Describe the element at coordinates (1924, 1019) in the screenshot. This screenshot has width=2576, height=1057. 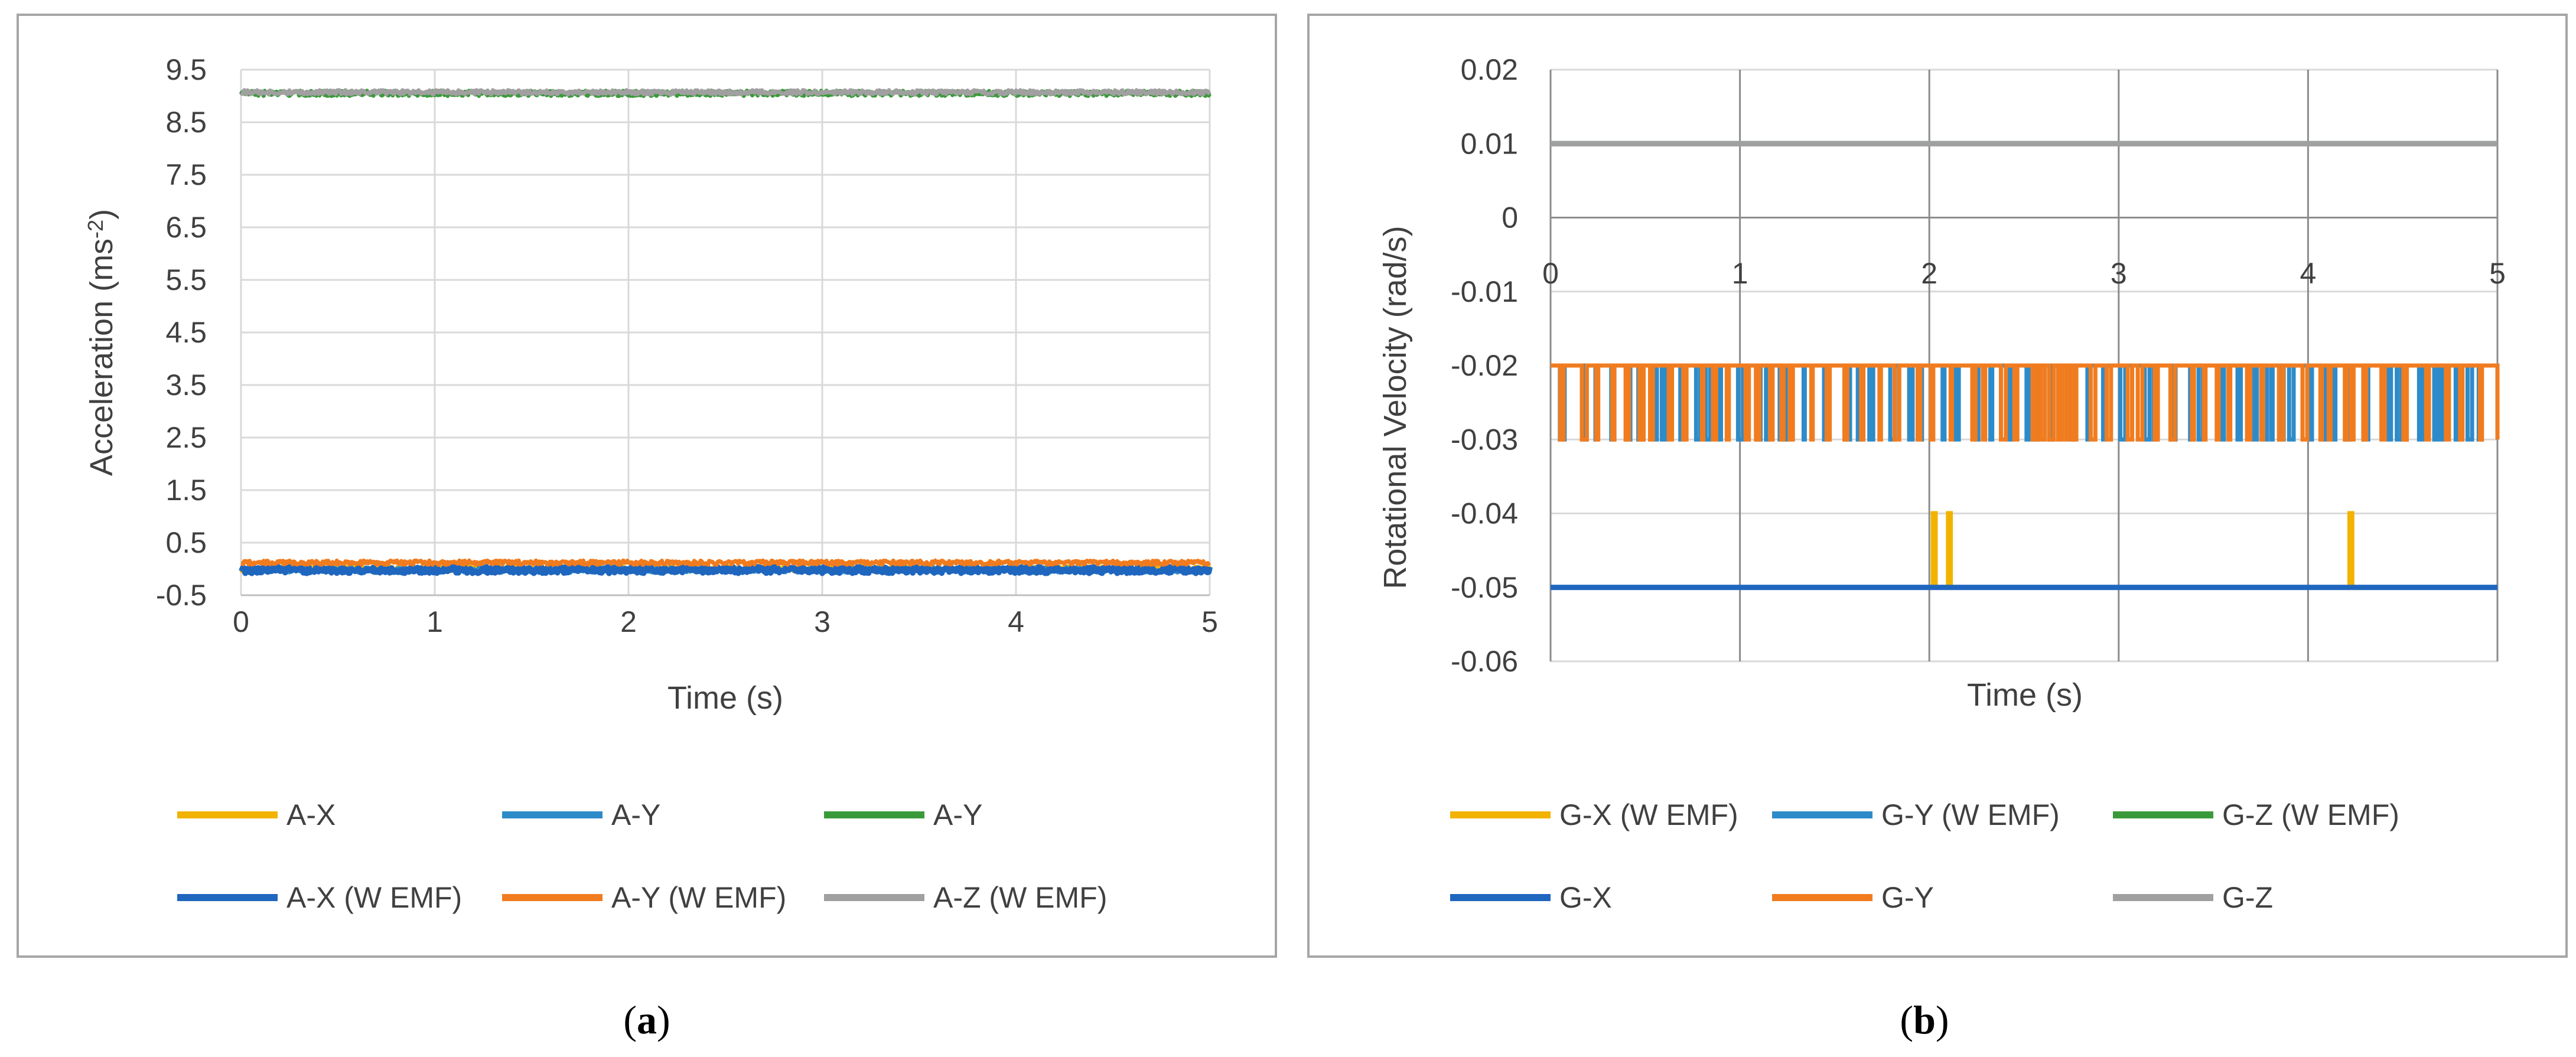
I see `panel-b-caption: (b)` at that location.